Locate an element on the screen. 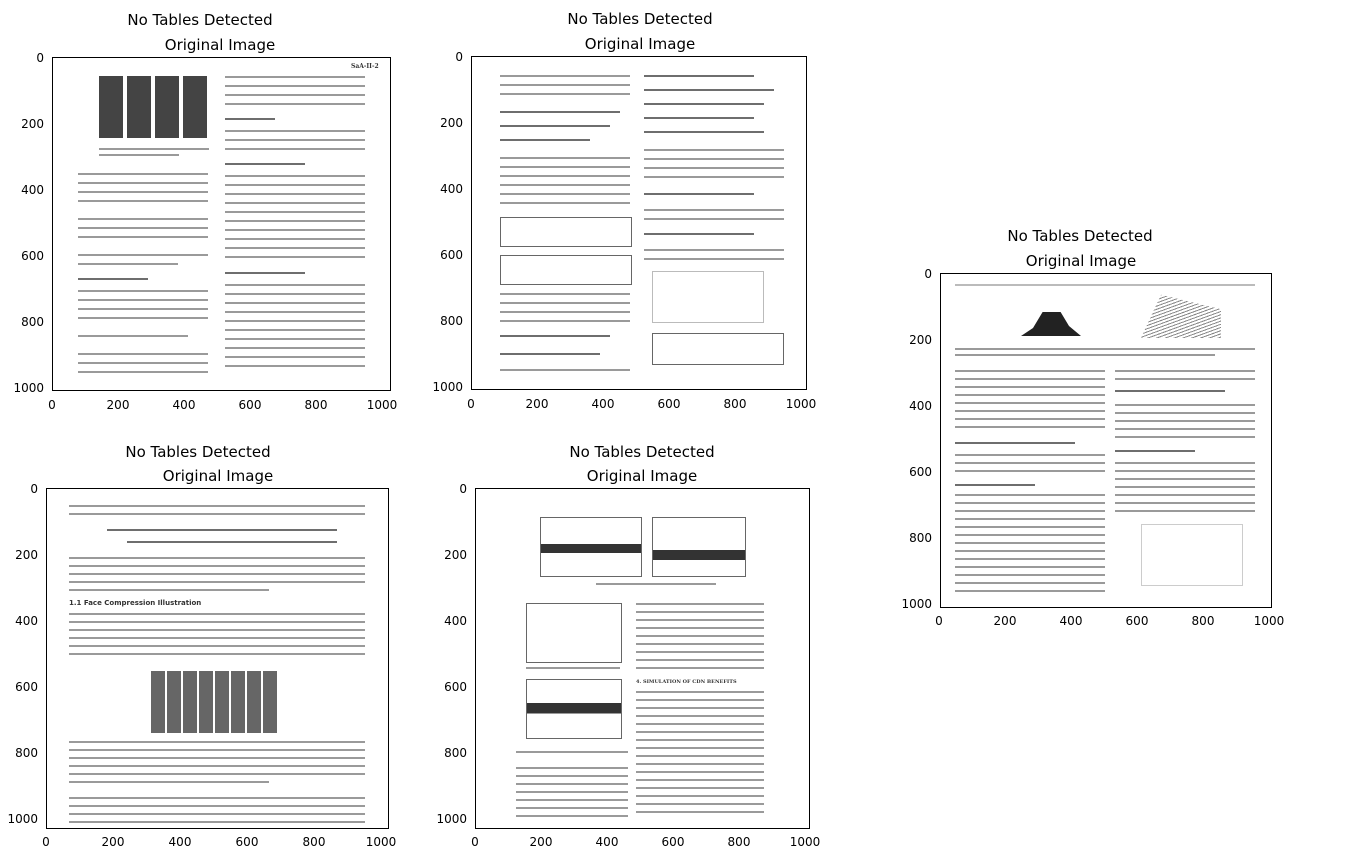  cdf-figure is located at coordinates (574, 633).